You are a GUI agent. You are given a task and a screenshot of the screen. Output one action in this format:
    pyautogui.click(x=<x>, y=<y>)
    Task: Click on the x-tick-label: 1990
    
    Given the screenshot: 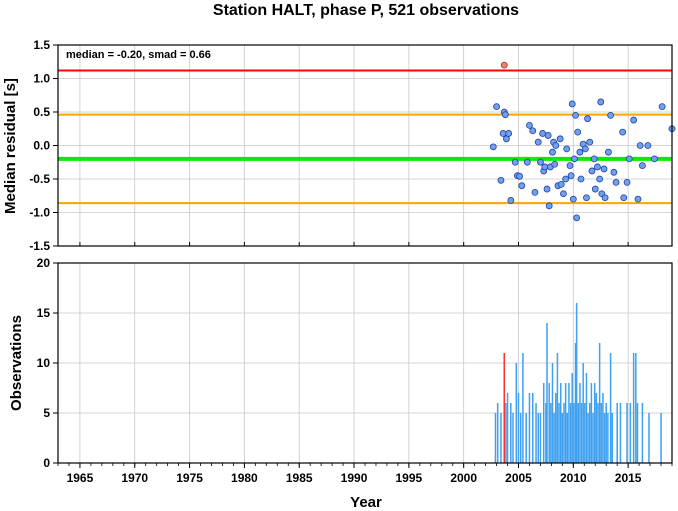 What is the action you would take?
    pyautogui.click(x=354, y=478)
    